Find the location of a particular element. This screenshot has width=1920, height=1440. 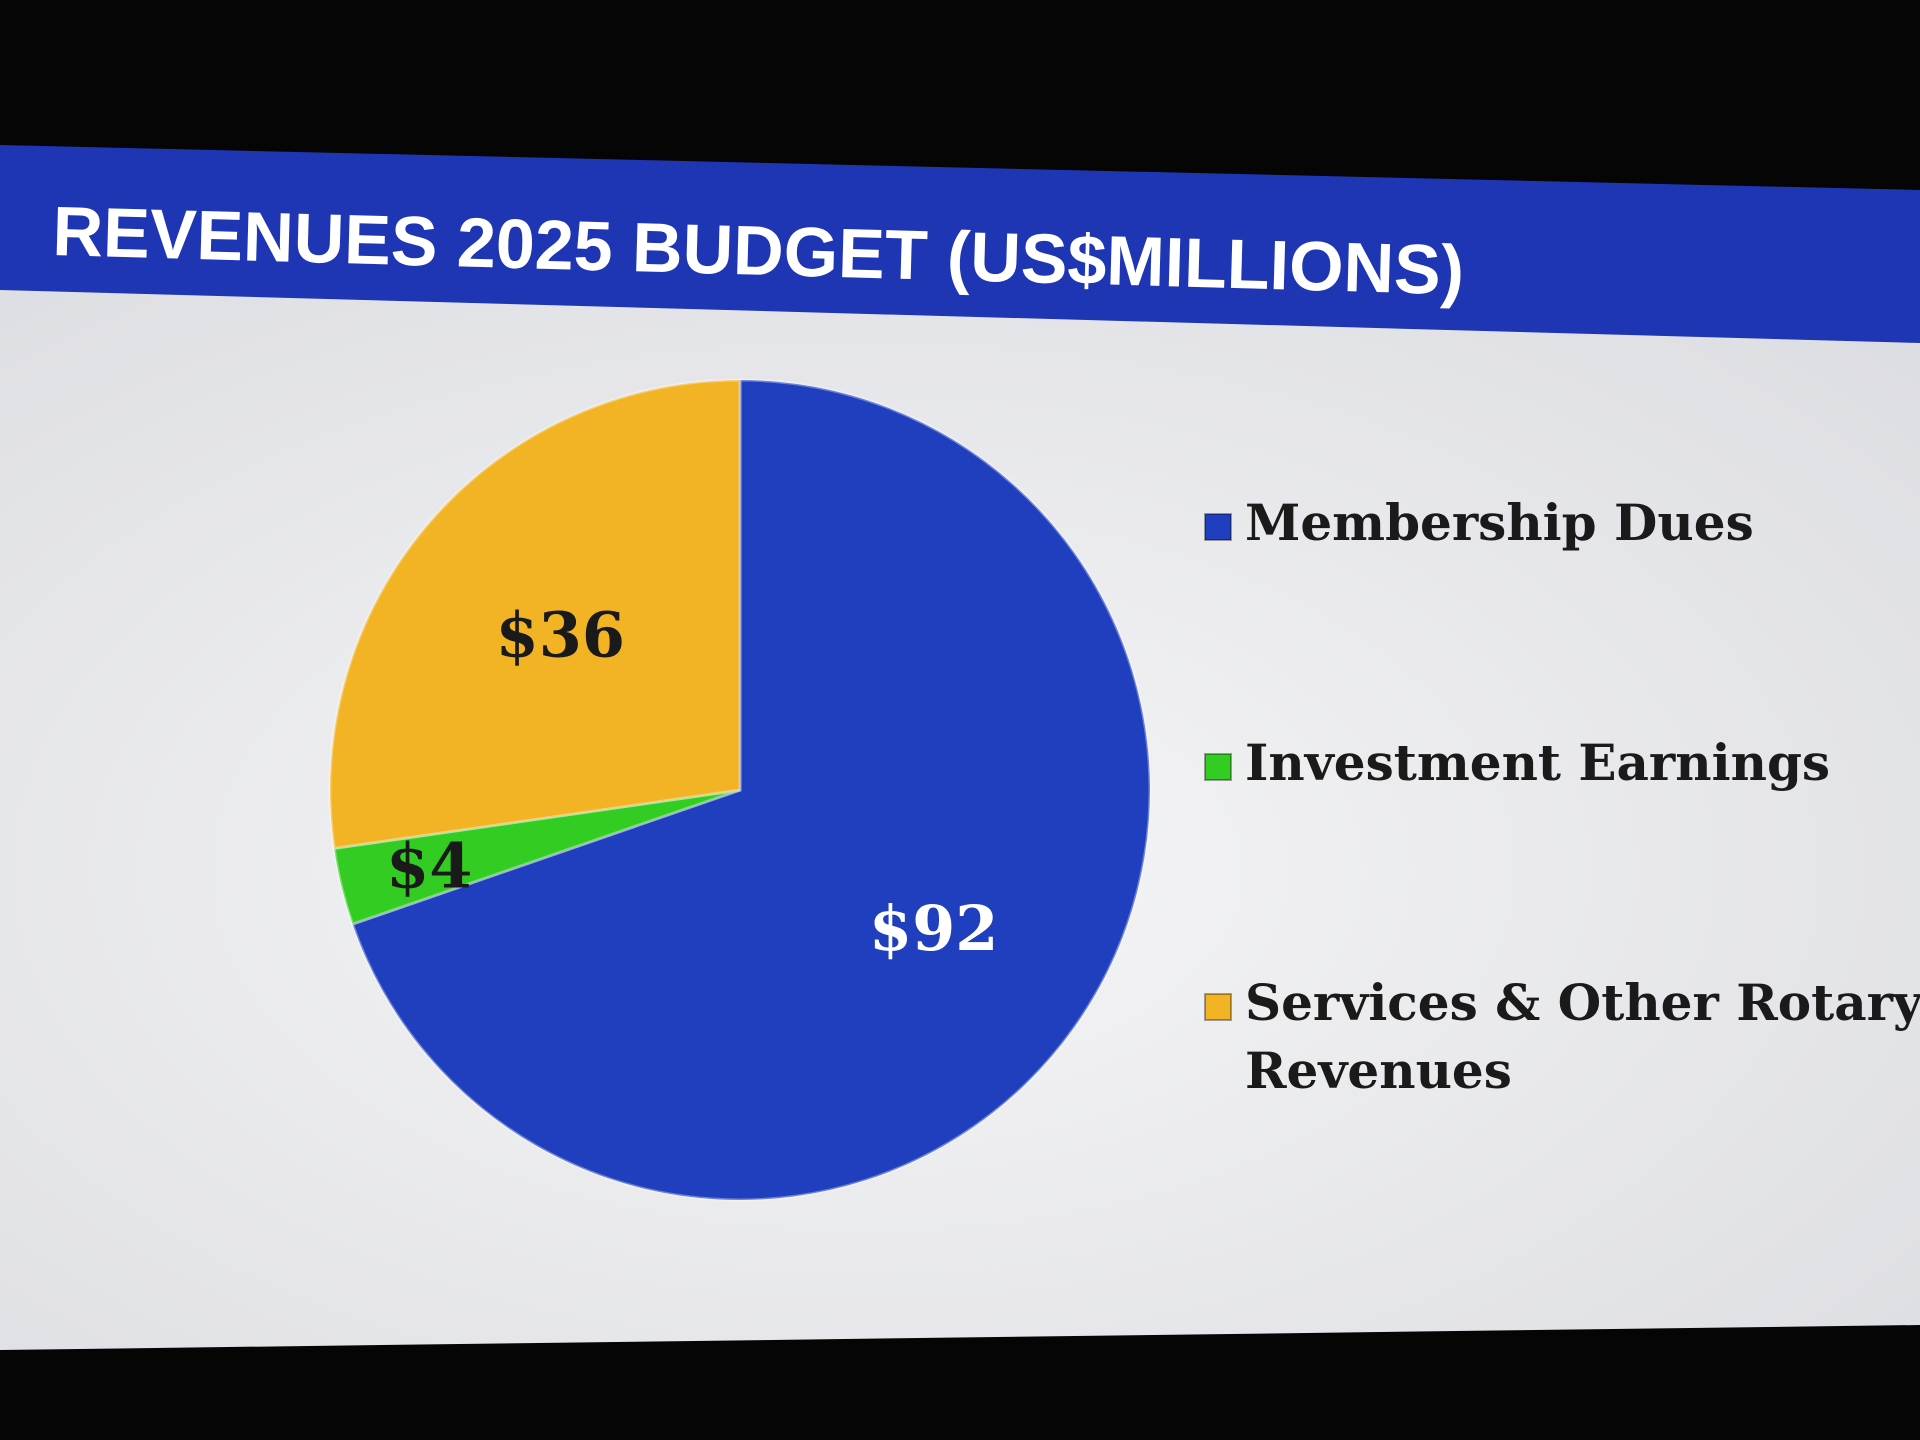

data-label: $4 is located at coordinates (429, 865).